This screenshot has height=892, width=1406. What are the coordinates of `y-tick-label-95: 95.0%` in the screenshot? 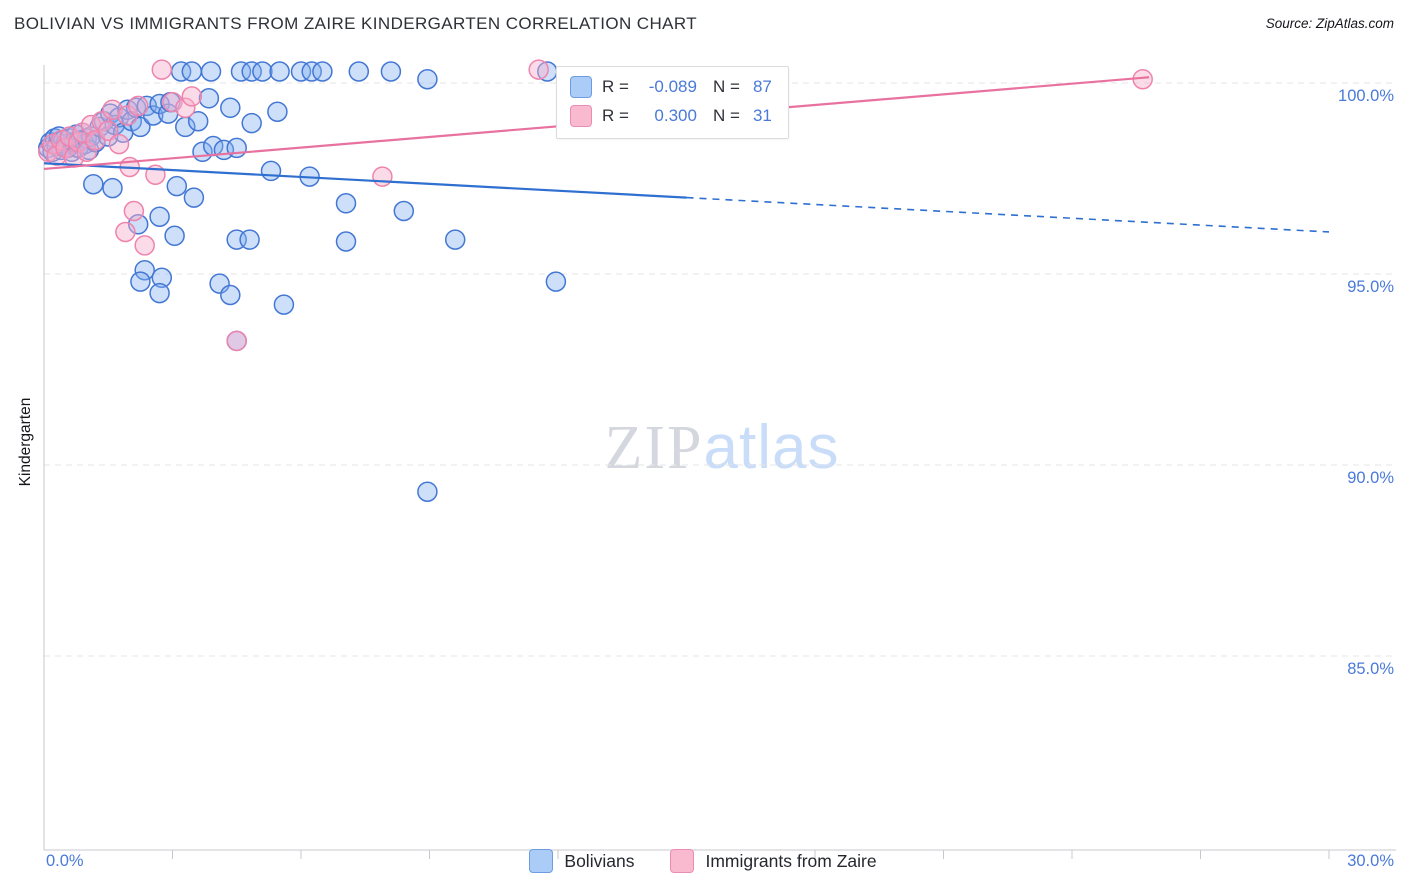 It's located at (1370, 287).